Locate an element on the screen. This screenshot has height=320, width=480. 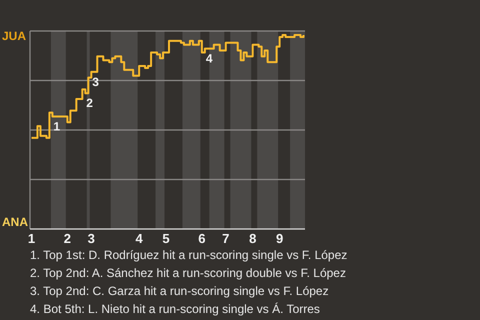
annotation: 2 is located at coordinates (90, 103).